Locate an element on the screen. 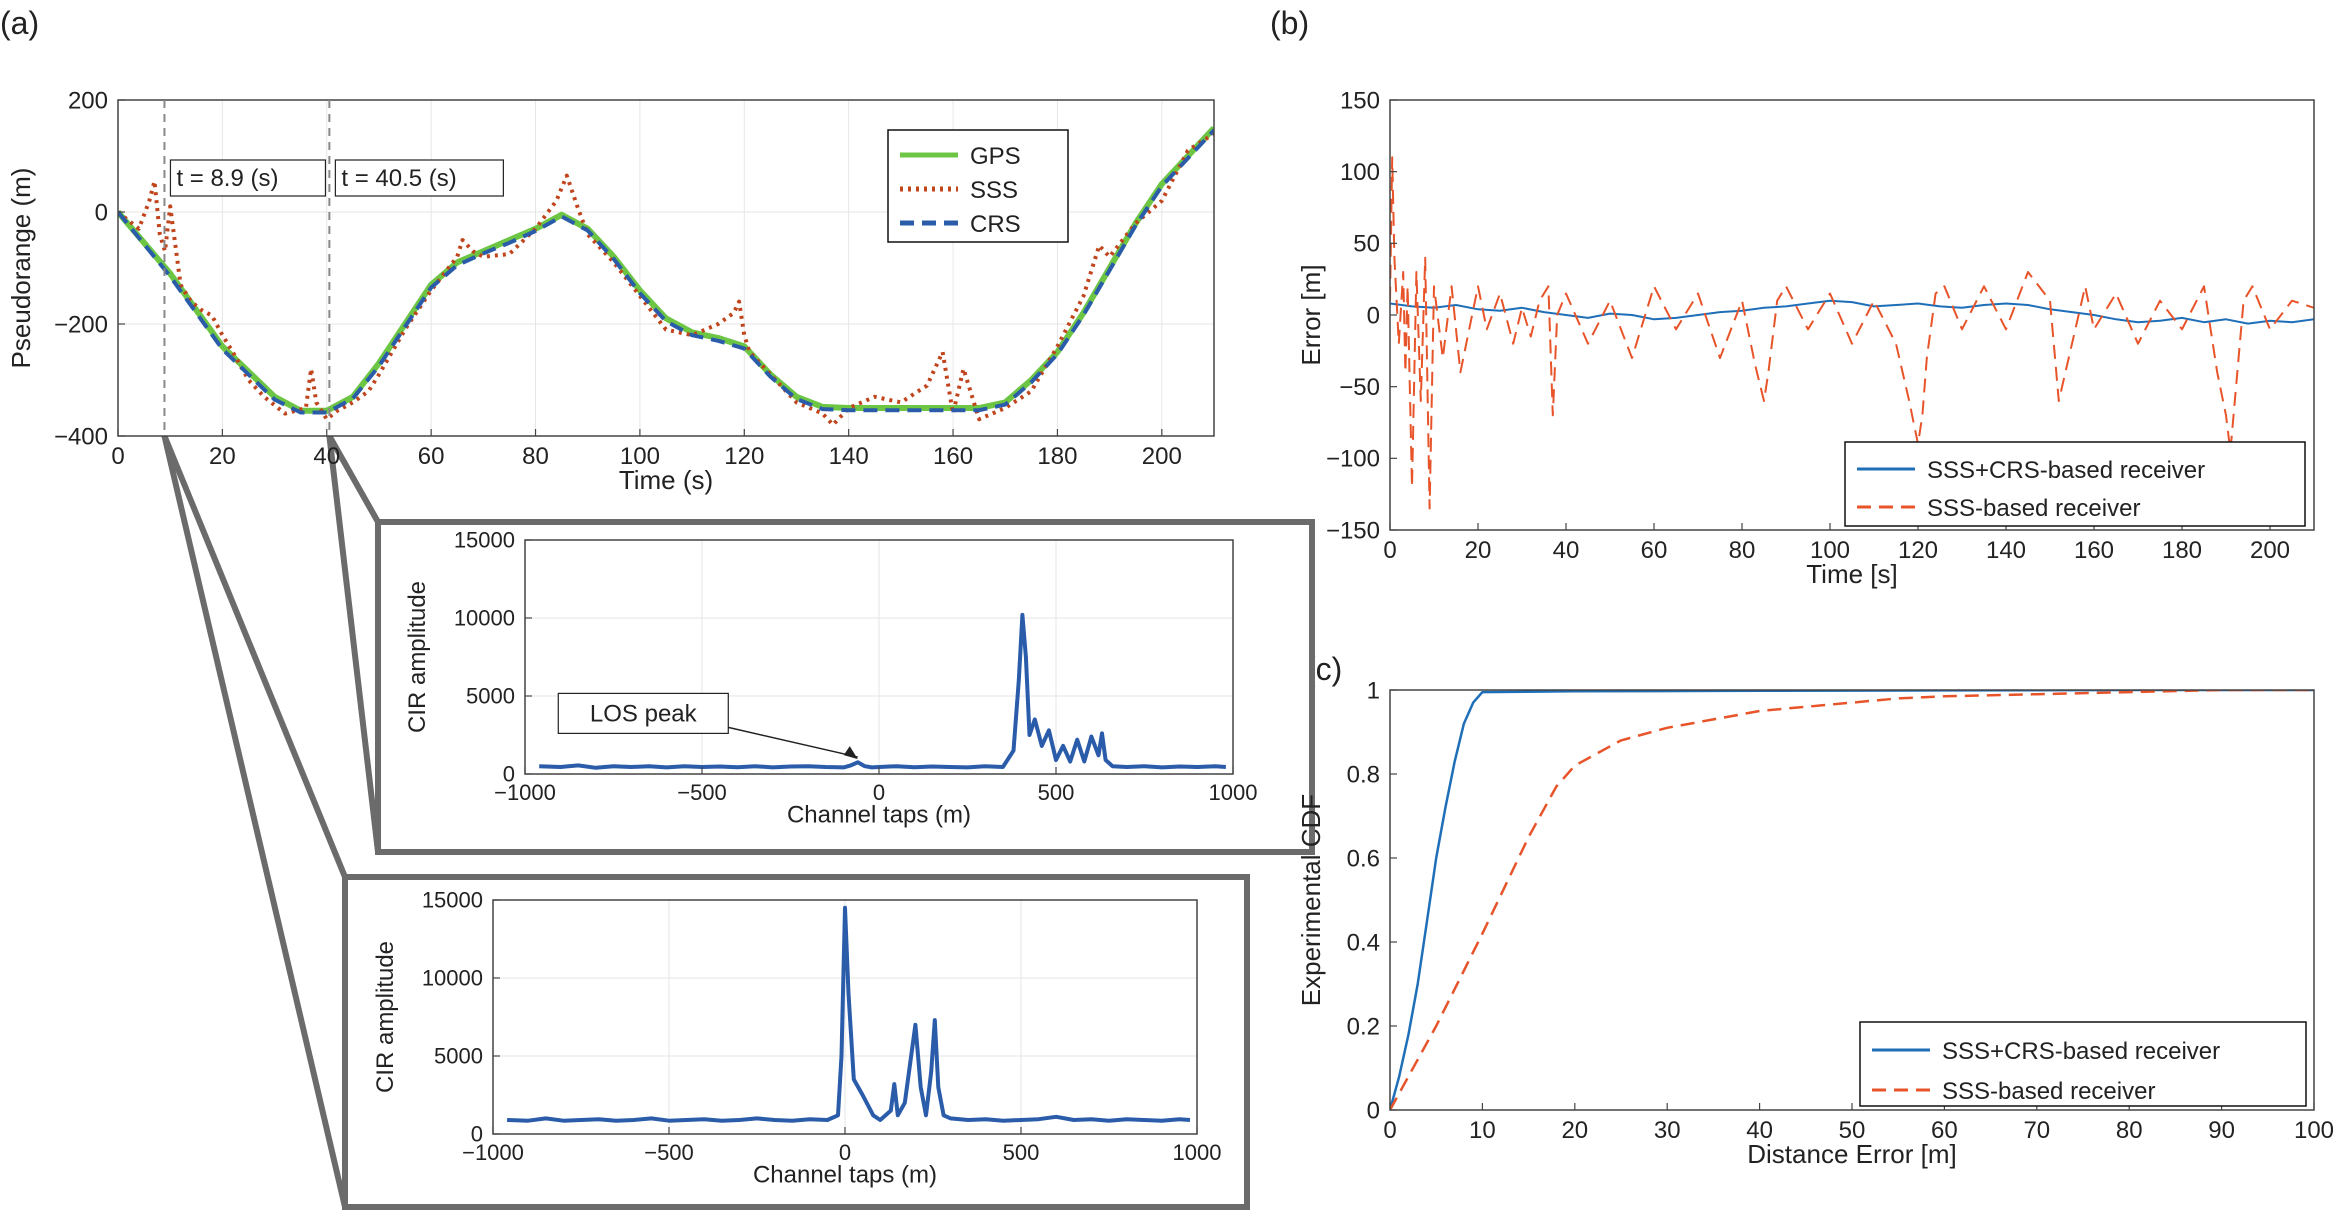  panel-label-a: (a) is located at coordinates (19, 23).